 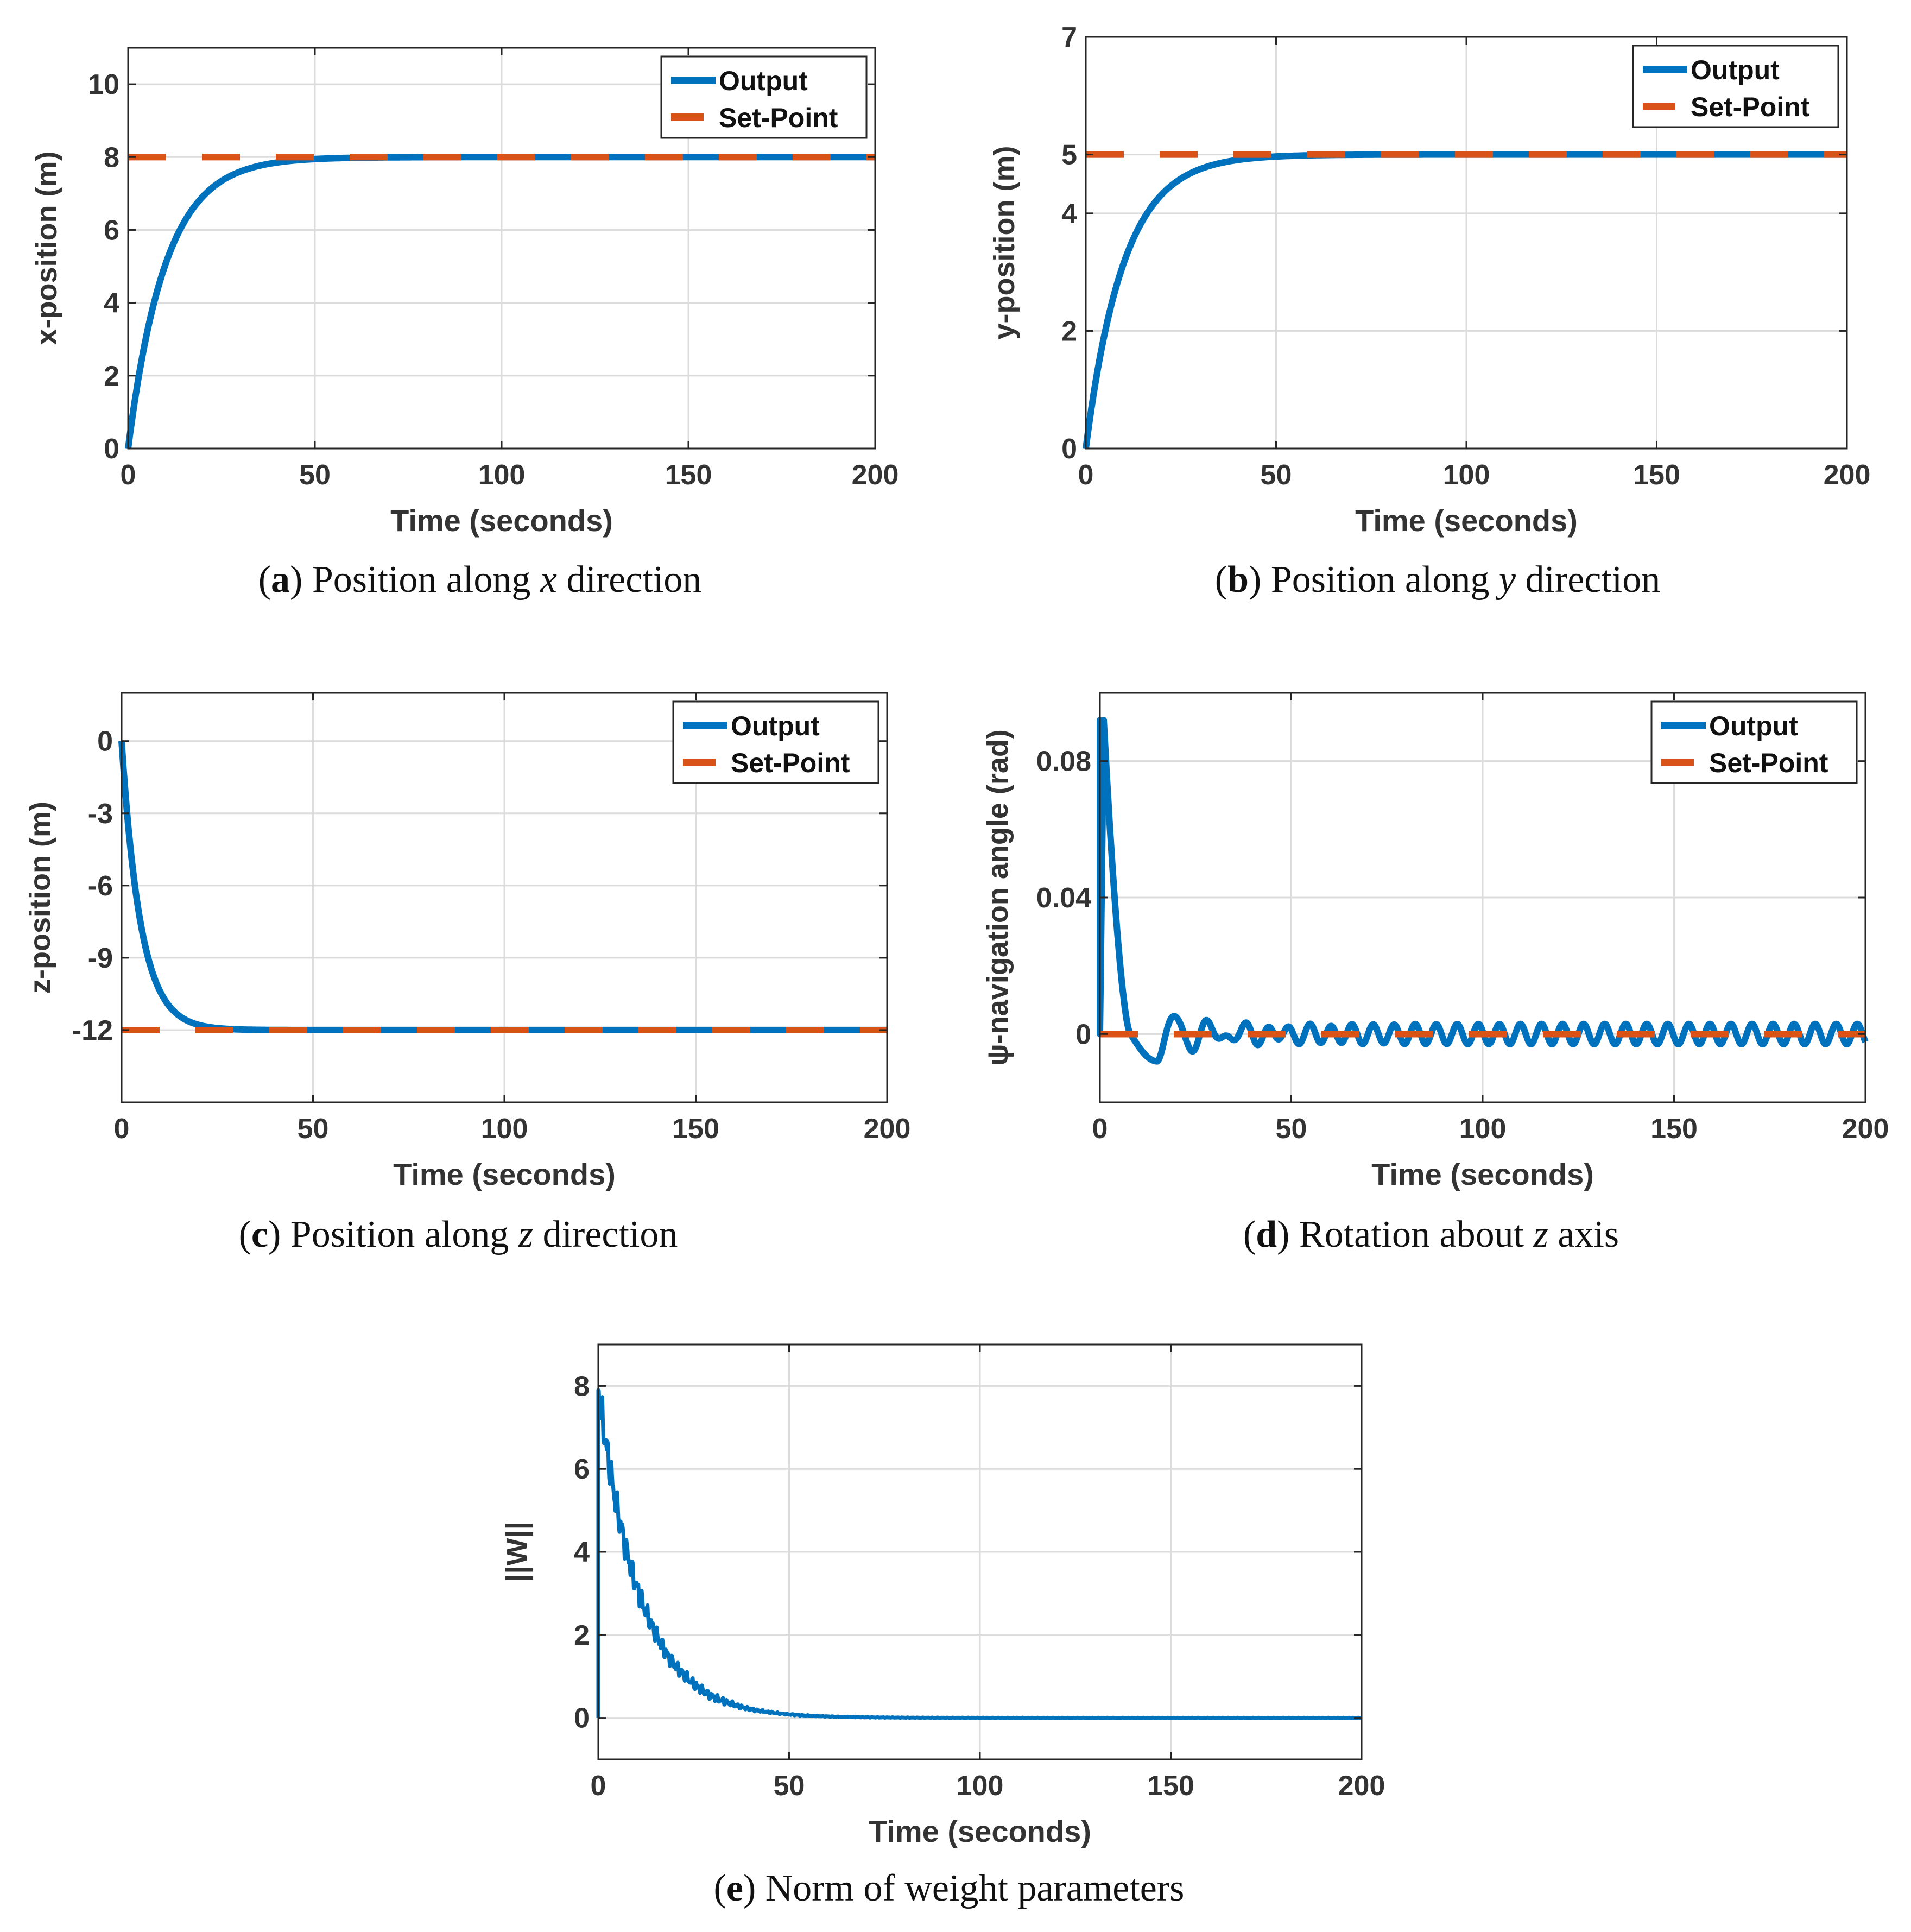 I want to click on y-axis-label: ||W||, so click(x=517, y=1551).